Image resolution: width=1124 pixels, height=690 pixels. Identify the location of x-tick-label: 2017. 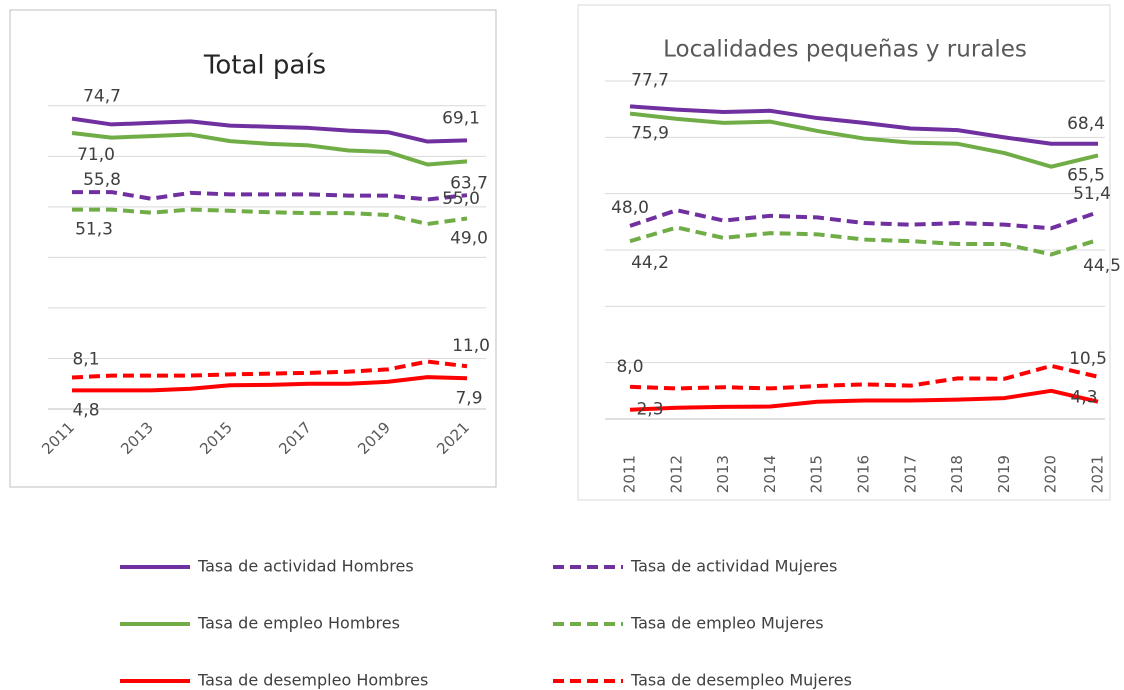
(910, 474).